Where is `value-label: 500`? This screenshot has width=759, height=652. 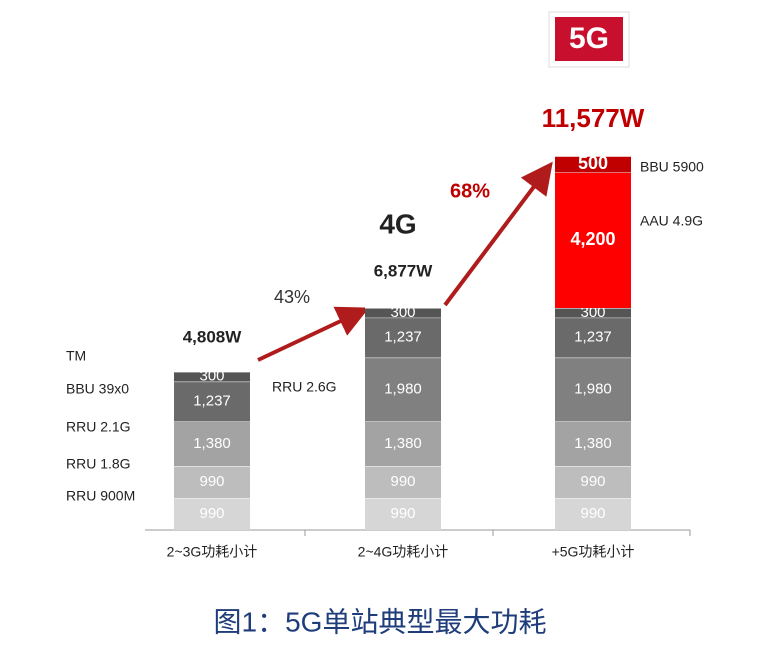
value-label: 500 is located at coordinates (593, 163).